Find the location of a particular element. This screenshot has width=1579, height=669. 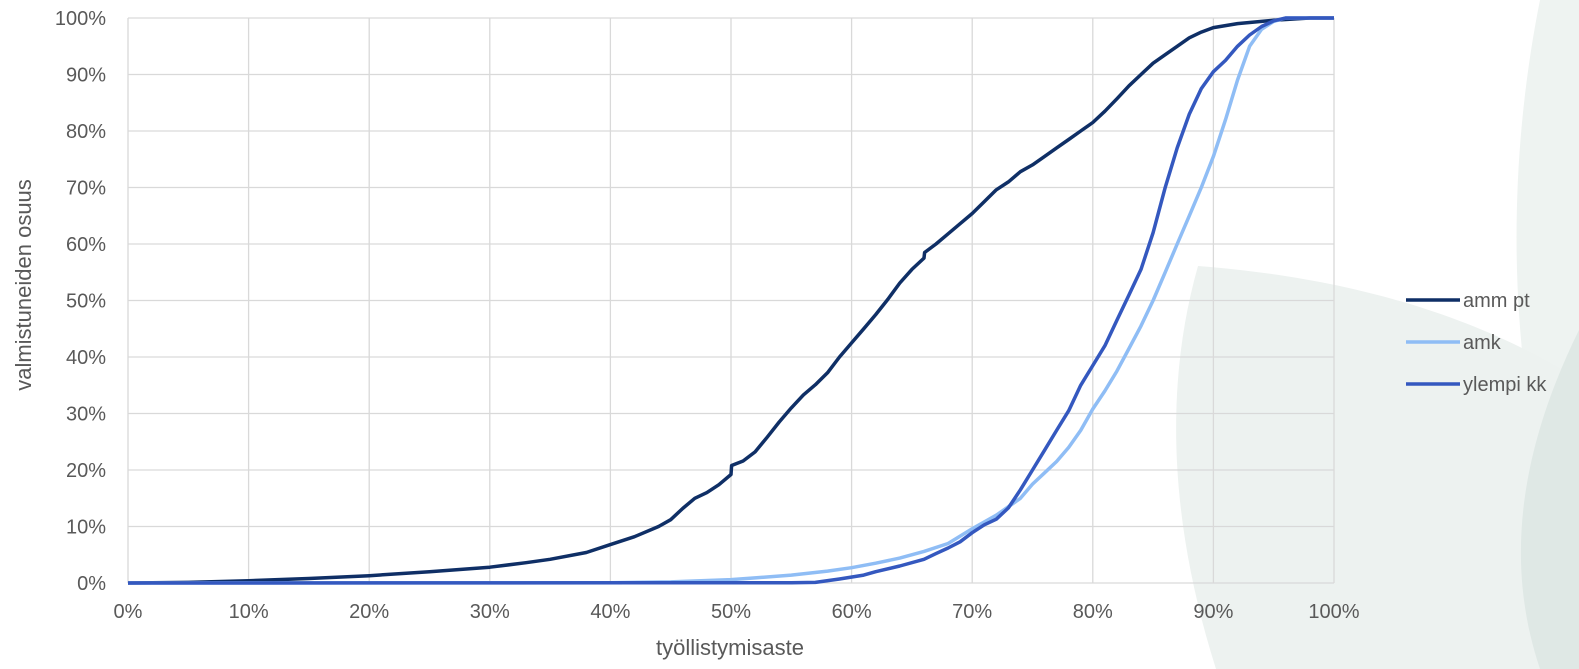

y-tick-label: 40% is located at coordinates (86, 358).